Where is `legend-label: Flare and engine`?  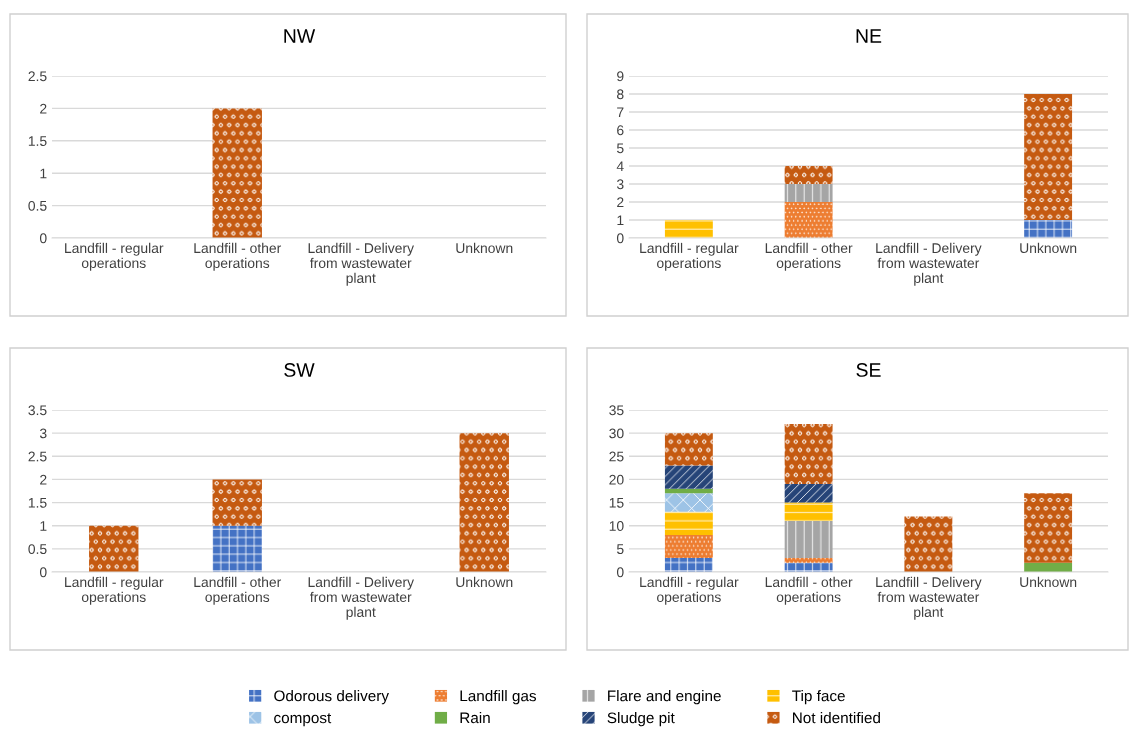
legend-label: Flare and engine is located at coordinates (664, 697).